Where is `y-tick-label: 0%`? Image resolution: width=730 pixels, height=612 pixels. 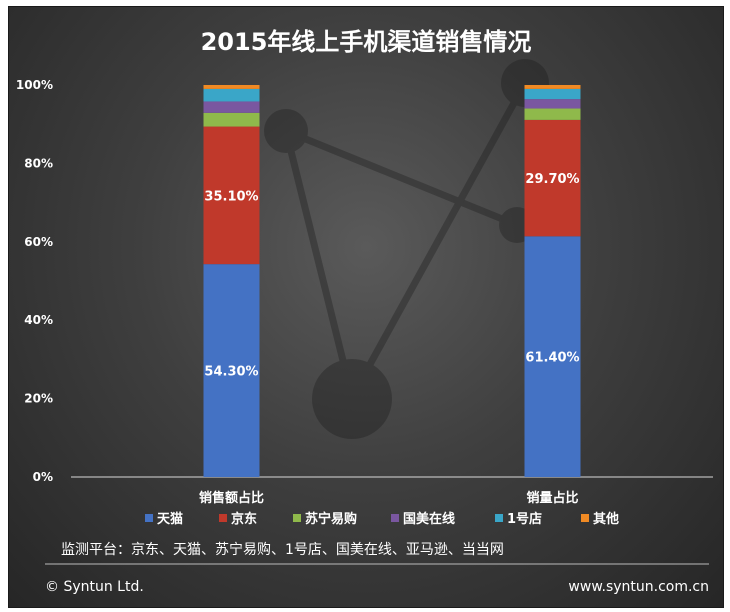
y-tick-label: 0% is located at coordinates (43, 477).